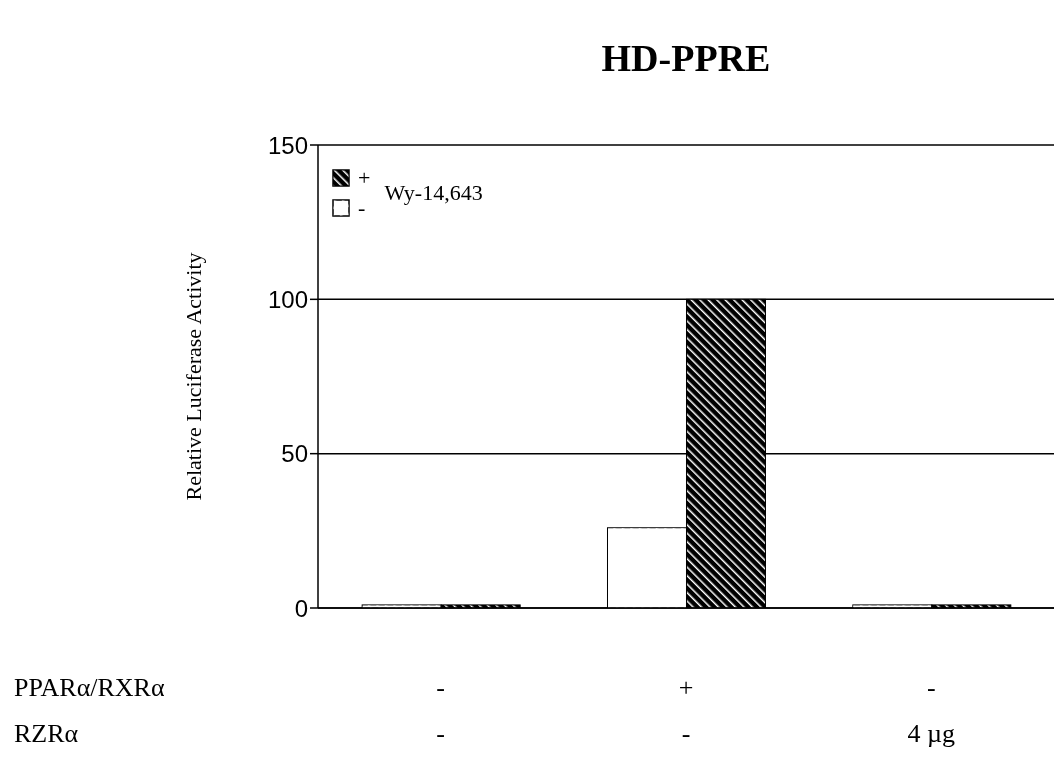 The width and height of the screenshot is (1062, 772). I want to click on y-tick-label: 0, so click(301, 608).